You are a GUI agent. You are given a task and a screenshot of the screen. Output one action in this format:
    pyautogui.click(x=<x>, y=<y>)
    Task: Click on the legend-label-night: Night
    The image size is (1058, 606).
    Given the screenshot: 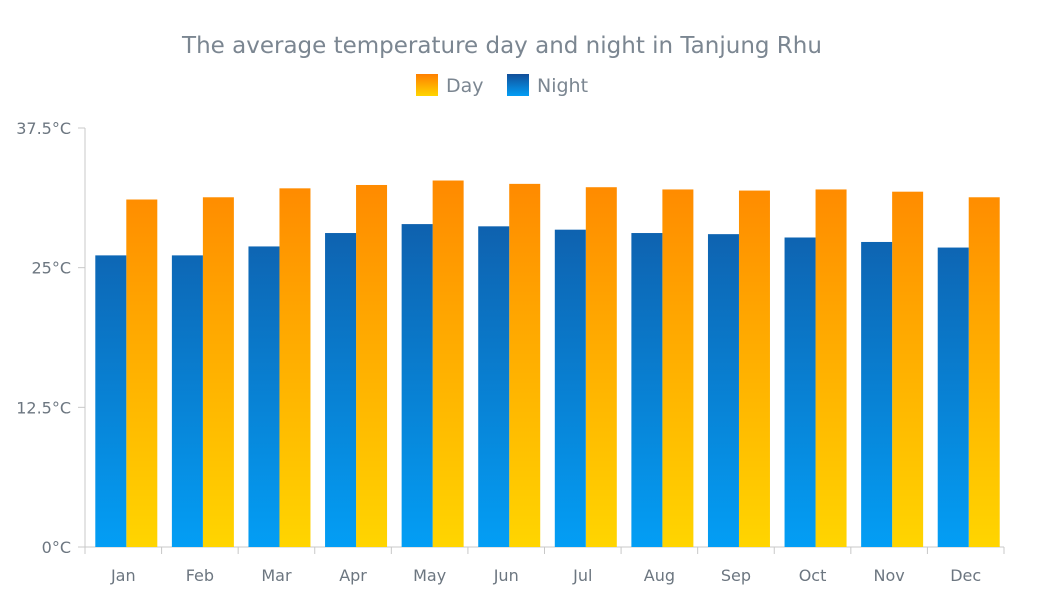 What is the action you would take?
    pyautogui.click(x=562, y=86)
    